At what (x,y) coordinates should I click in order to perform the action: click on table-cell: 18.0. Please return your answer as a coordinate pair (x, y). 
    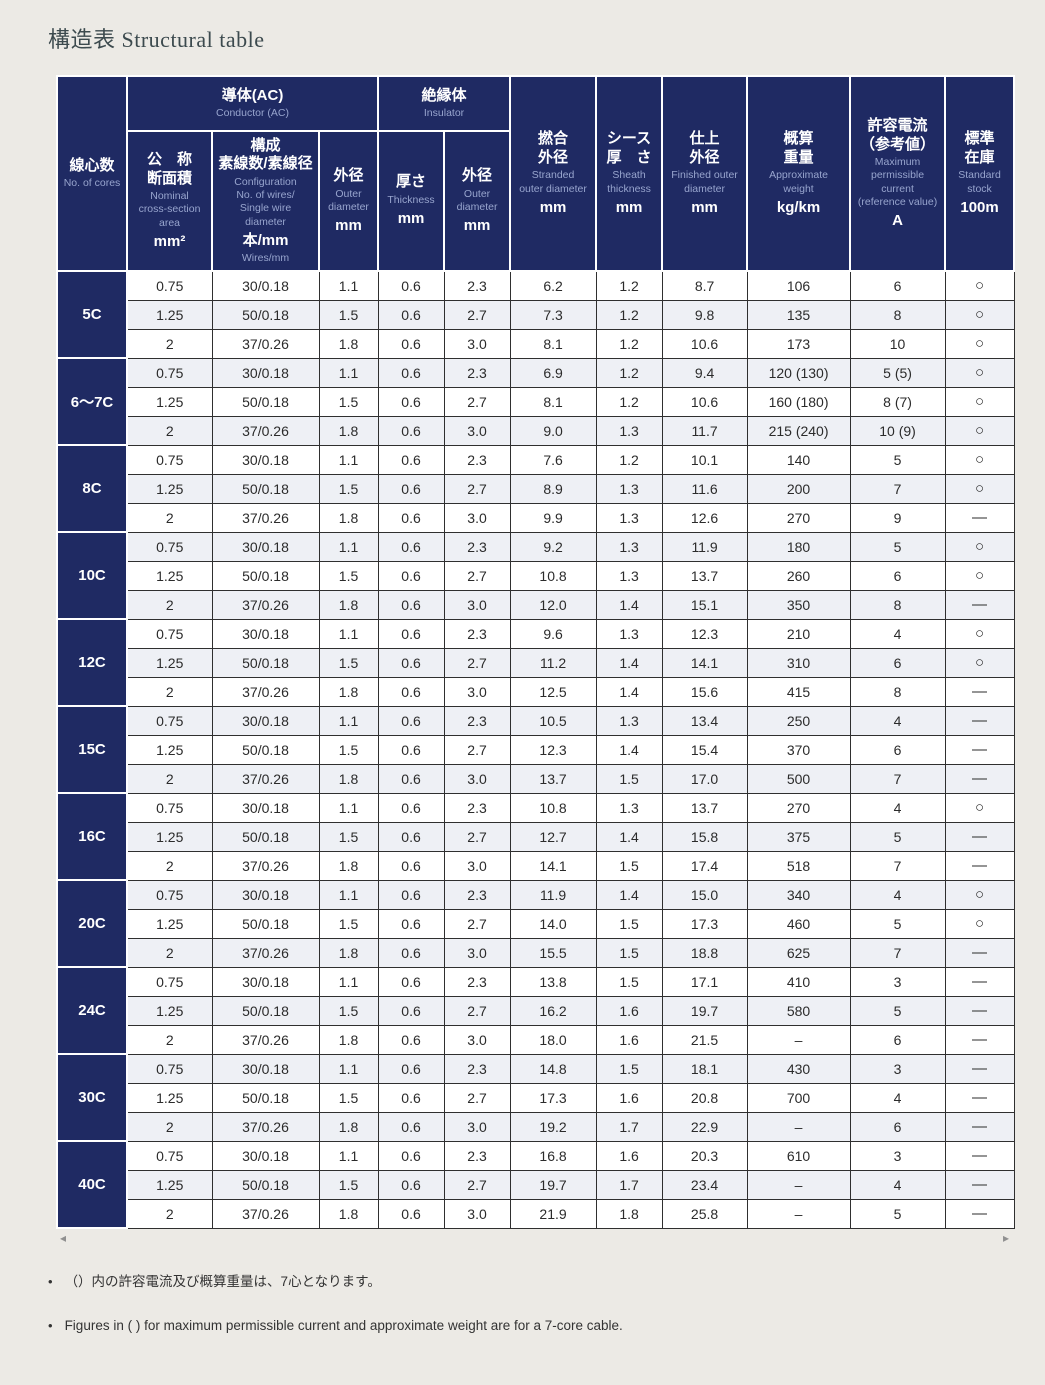
    Looking at the image, I should click on (553, 1039).